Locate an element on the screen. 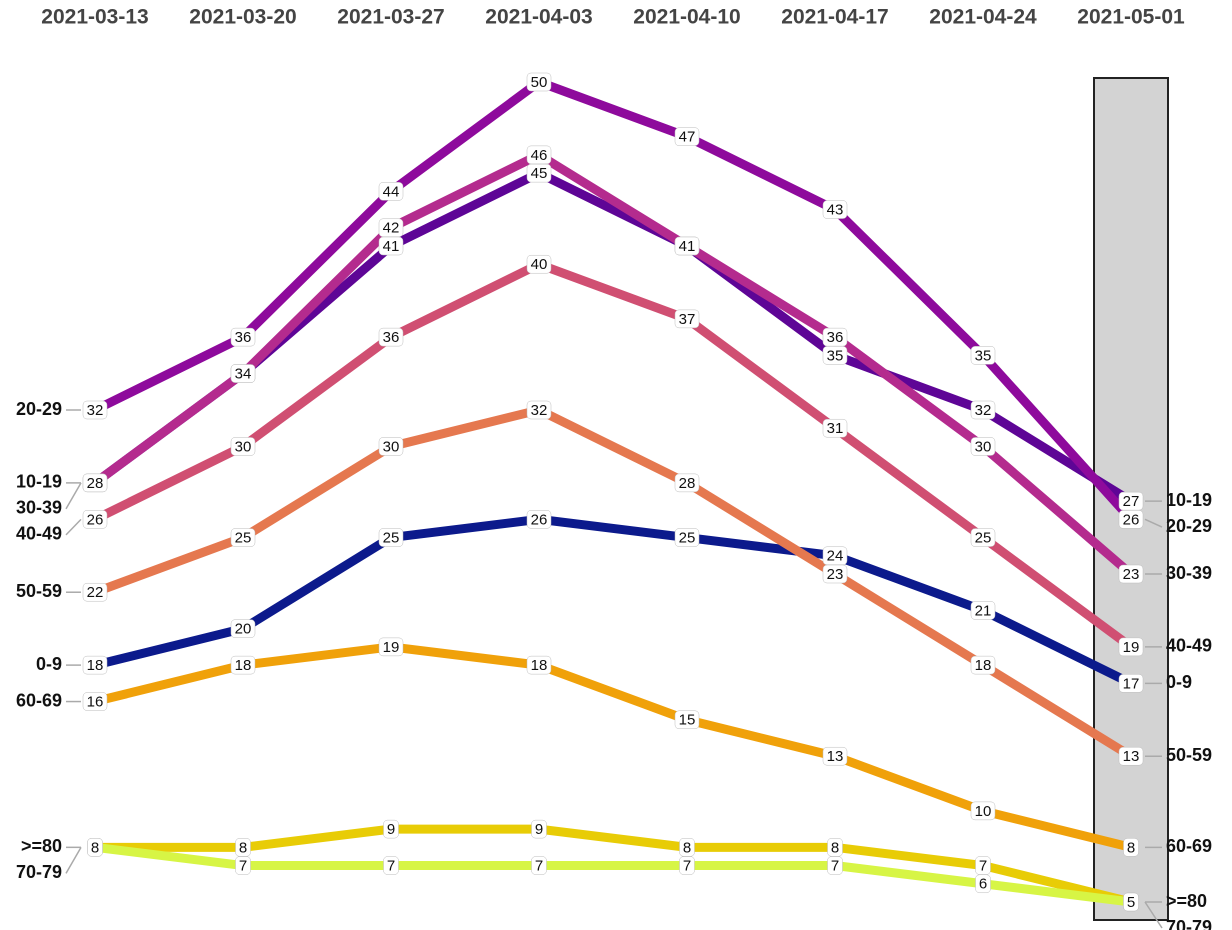  point-label: 40 is located at coordinates (539, 264).